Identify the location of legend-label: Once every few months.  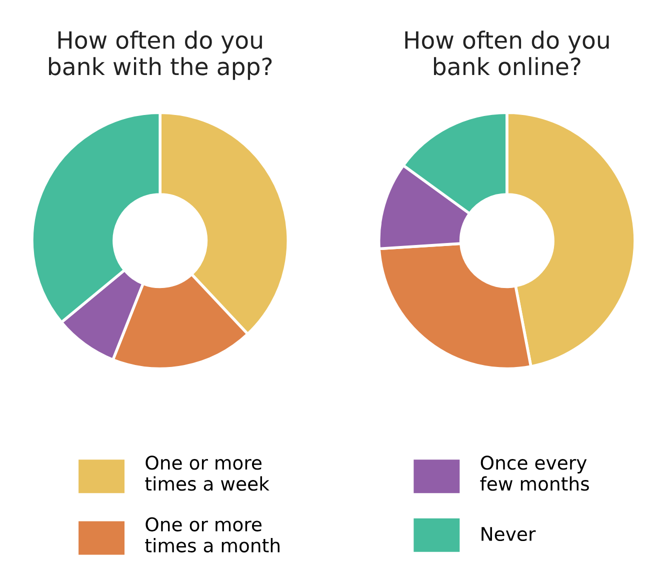
(534, 473).